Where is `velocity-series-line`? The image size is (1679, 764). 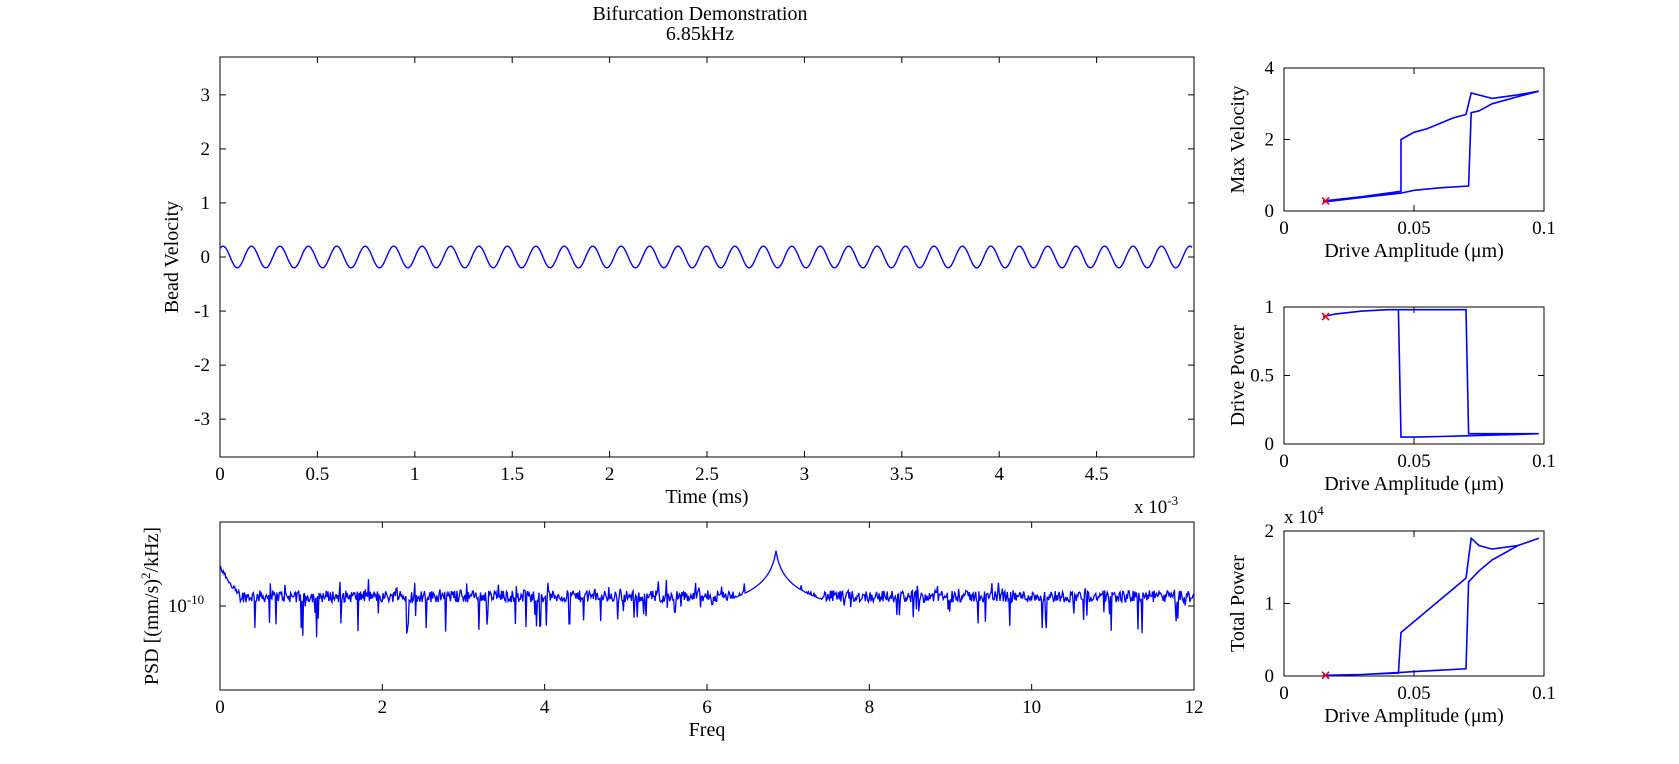 velocity-series-line is located at coordinates (706, 257).